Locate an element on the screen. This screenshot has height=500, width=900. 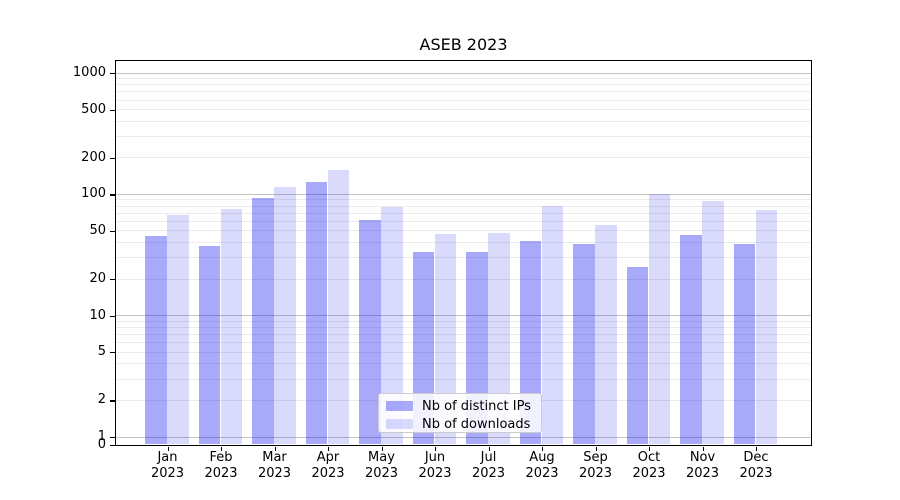
x-tick-year-jan: 2023 is located at coordinates (167, 473).